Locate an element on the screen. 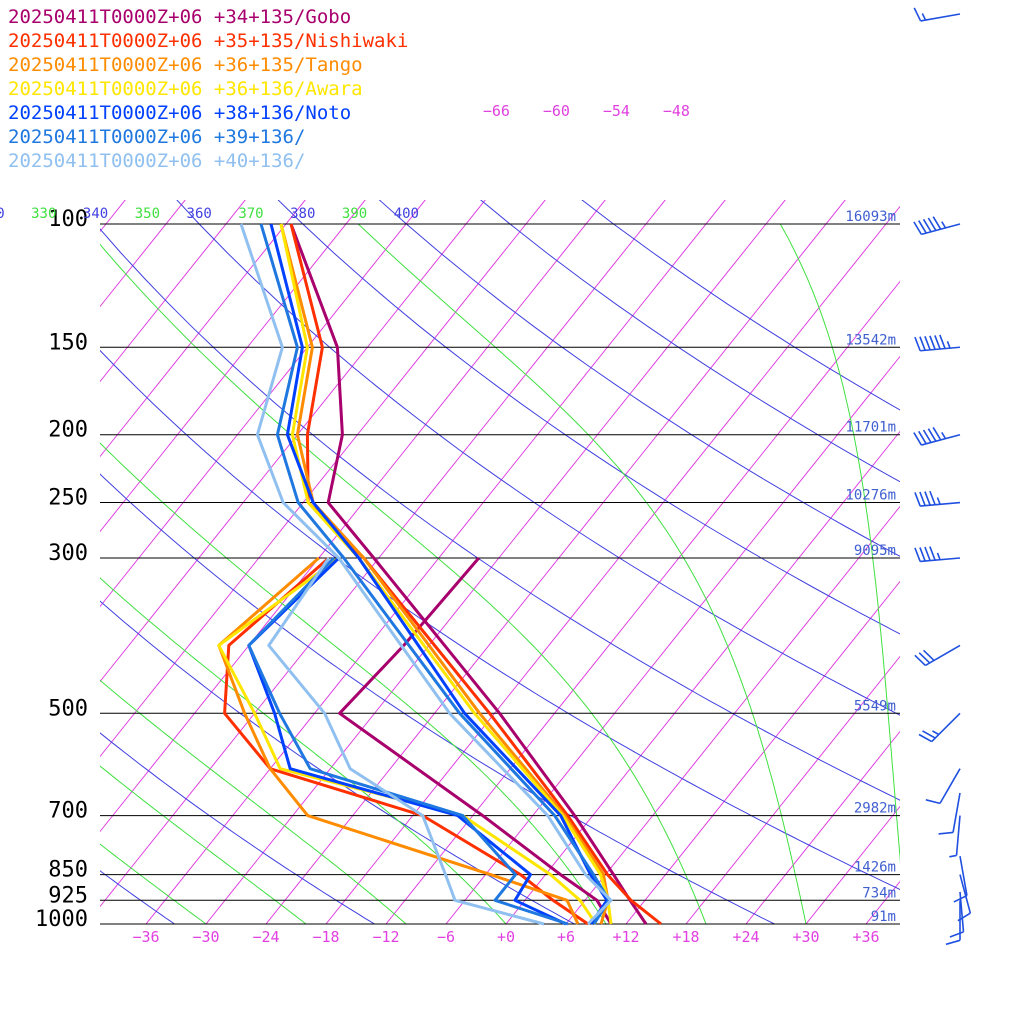 This screenshot has width=1024, height=1024. pressure-tick-label: 925 is located at coordinates (68, 895).